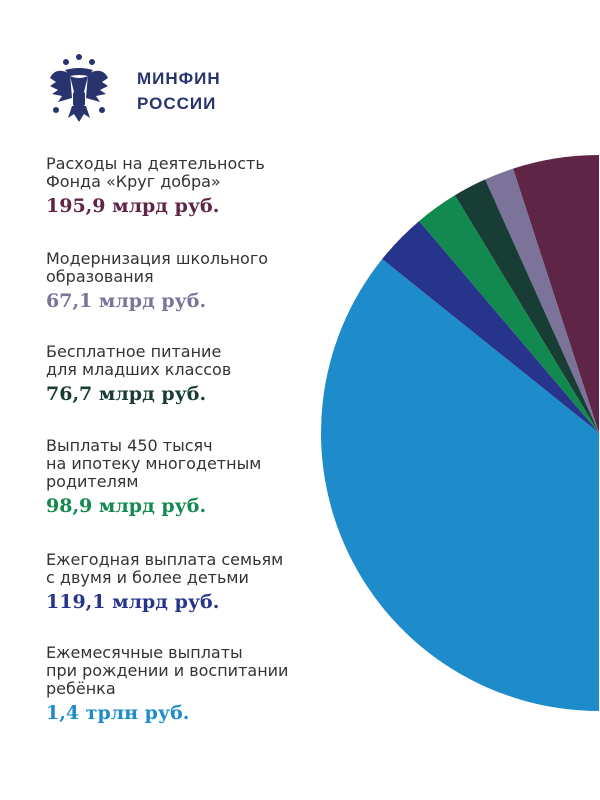 Image resolution: width=600 pixels, height=800 pixels. I want to click on legend-label-line: Выплаты 450 тысяч, so click(129, 445).